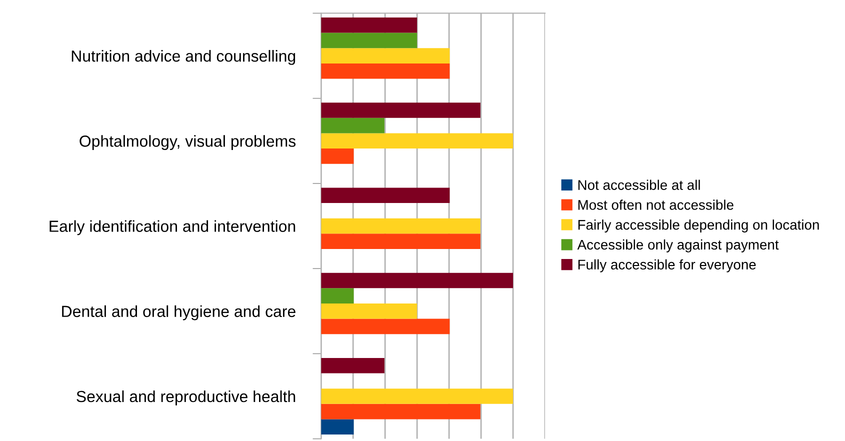  I want to click on legend-label: Not accessible at all, so click(639, 185).